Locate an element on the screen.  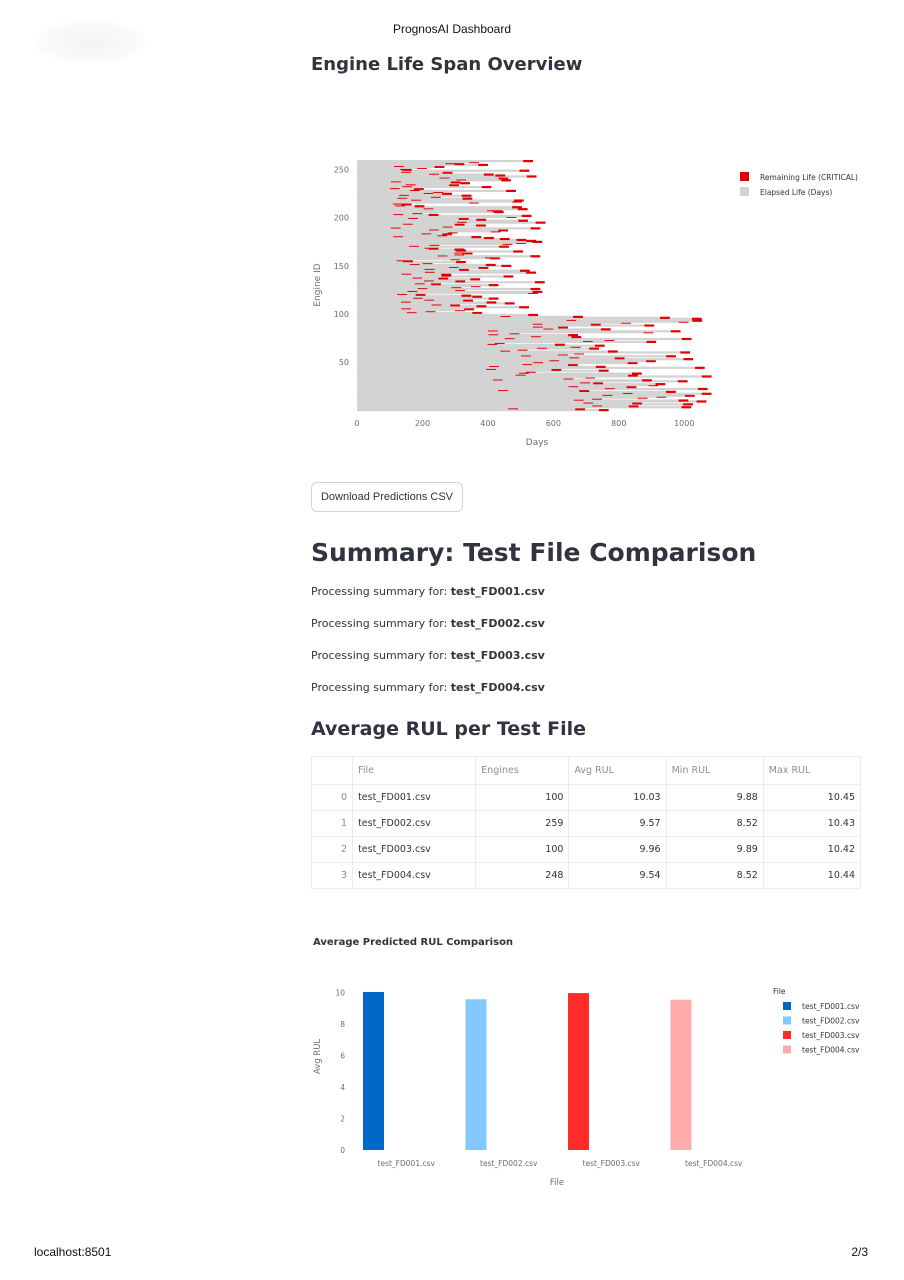
y-tick-label: 50 is located at coordinates (344, 362).